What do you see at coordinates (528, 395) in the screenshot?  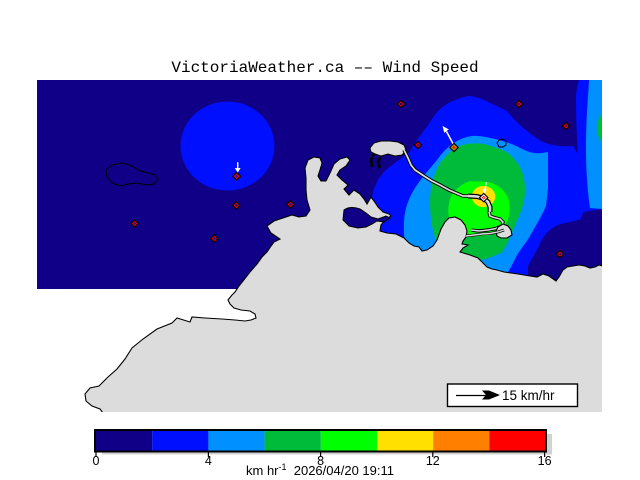 I see `svg-text: 15 km/hr` at bounding box center [528, 395].